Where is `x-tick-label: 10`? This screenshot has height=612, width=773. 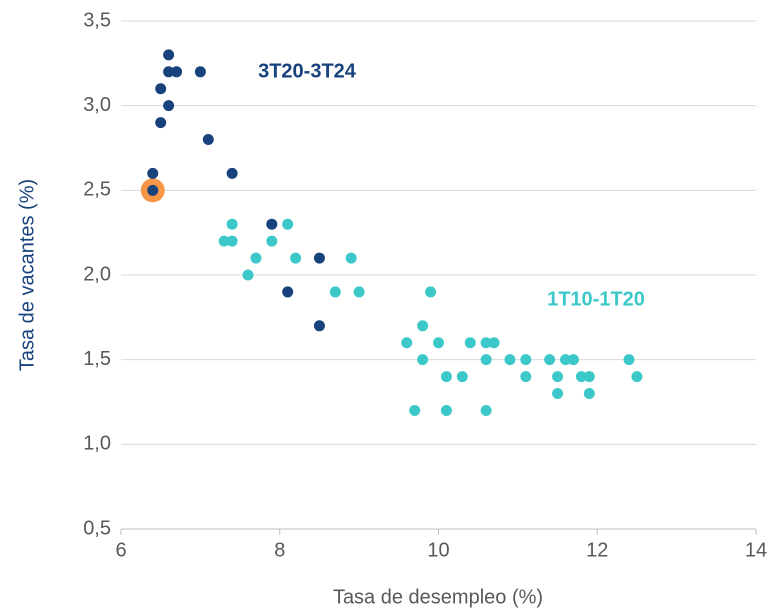
x-tick-label: 10 is located at coordinates (438, 550).